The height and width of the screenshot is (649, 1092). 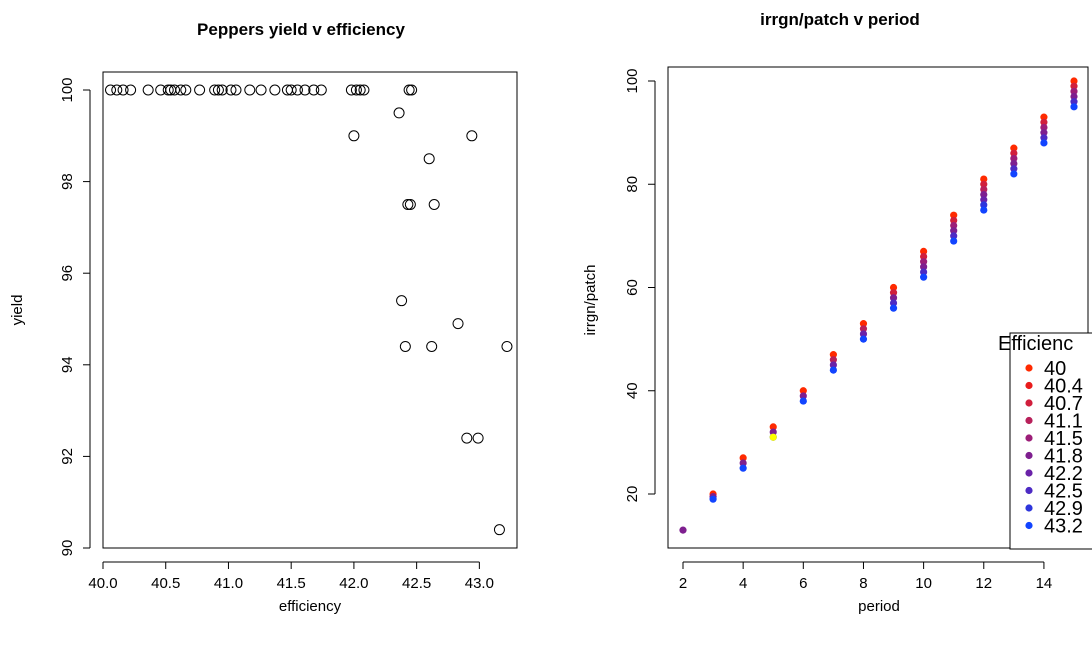 What do you see at coordinates (879, 606) in the screenshot?
I see `right-x-label: period` at bounding box center [879, 606].